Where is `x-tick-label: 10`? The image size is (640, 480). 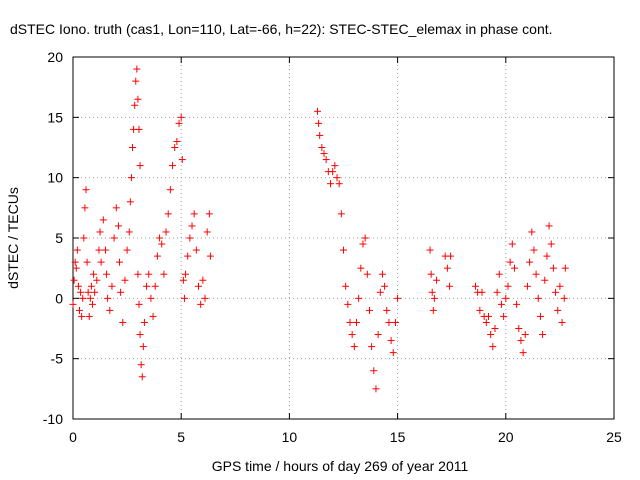
x-tick-label: 10 is located at coordinates (290, 437).